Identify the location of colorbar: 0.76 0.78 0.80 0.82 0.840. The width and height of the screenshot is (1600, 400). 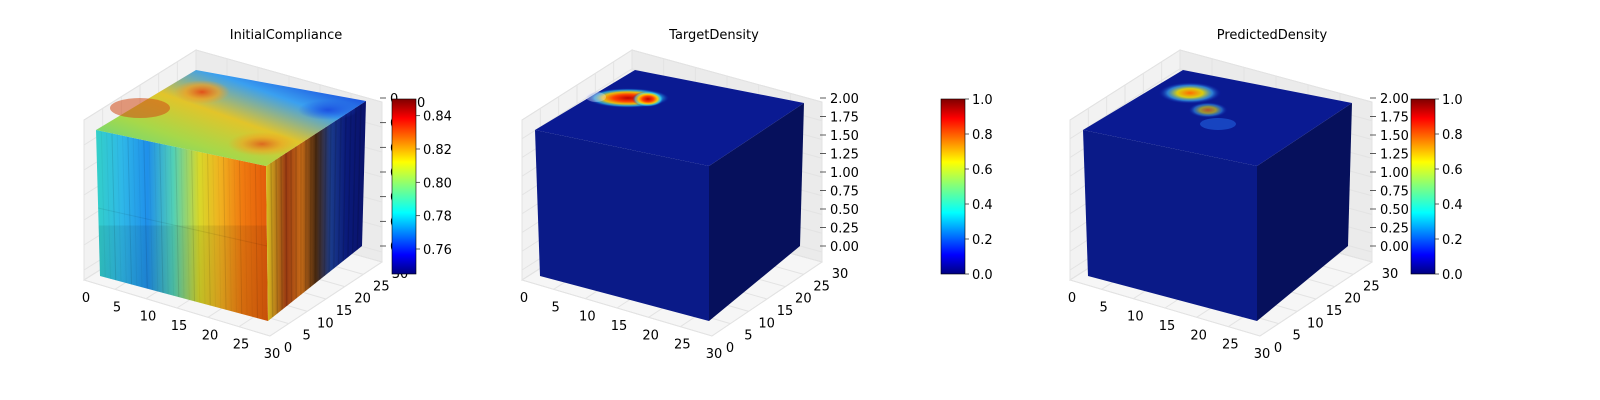
(421, 185).